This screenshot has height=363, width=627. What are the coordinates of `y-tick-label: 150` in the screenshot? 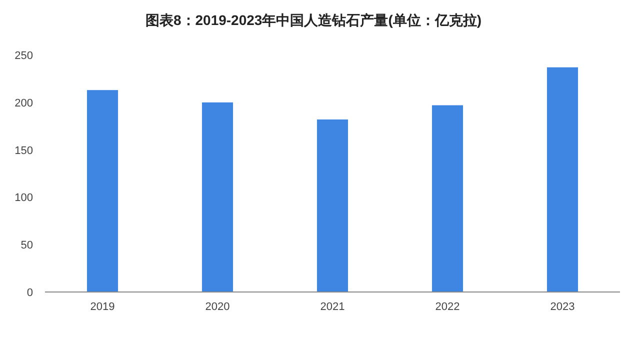 It's located at (23, 150).